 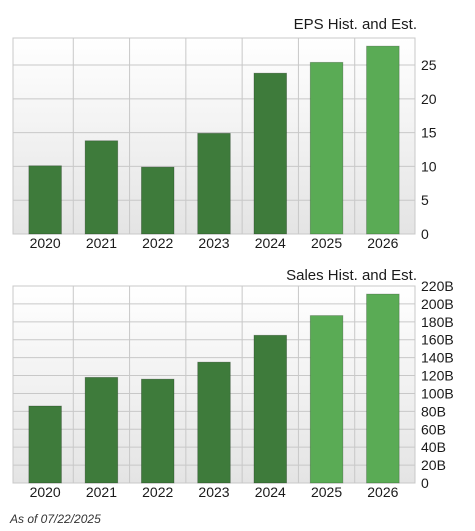 What do you see at coordinates (326, 399) in the screenshot?
I see `sales-bar-2025` at bounding box center [326, 399].